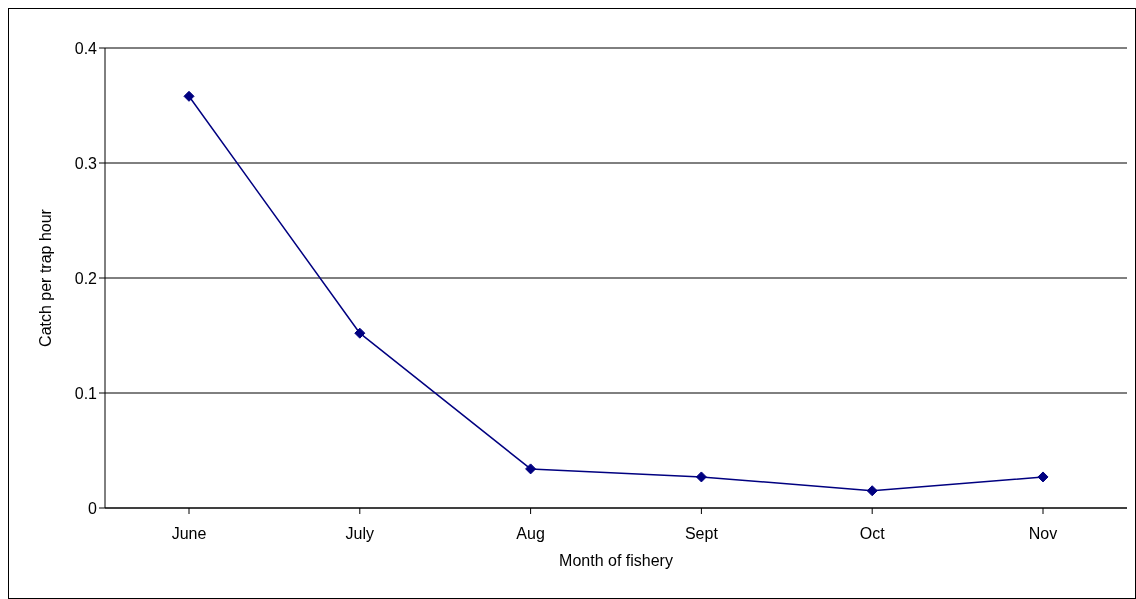  I want to click on x-axis-title: Month of fishery, so click(616, 560).